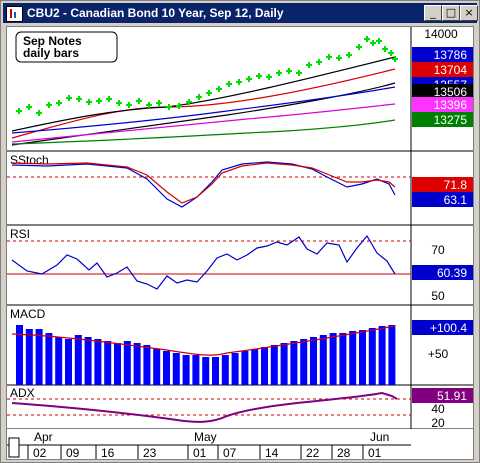 This screenshot has height=463, width=480. I want to click on macd-scale-label: +50, so click(438, 354).